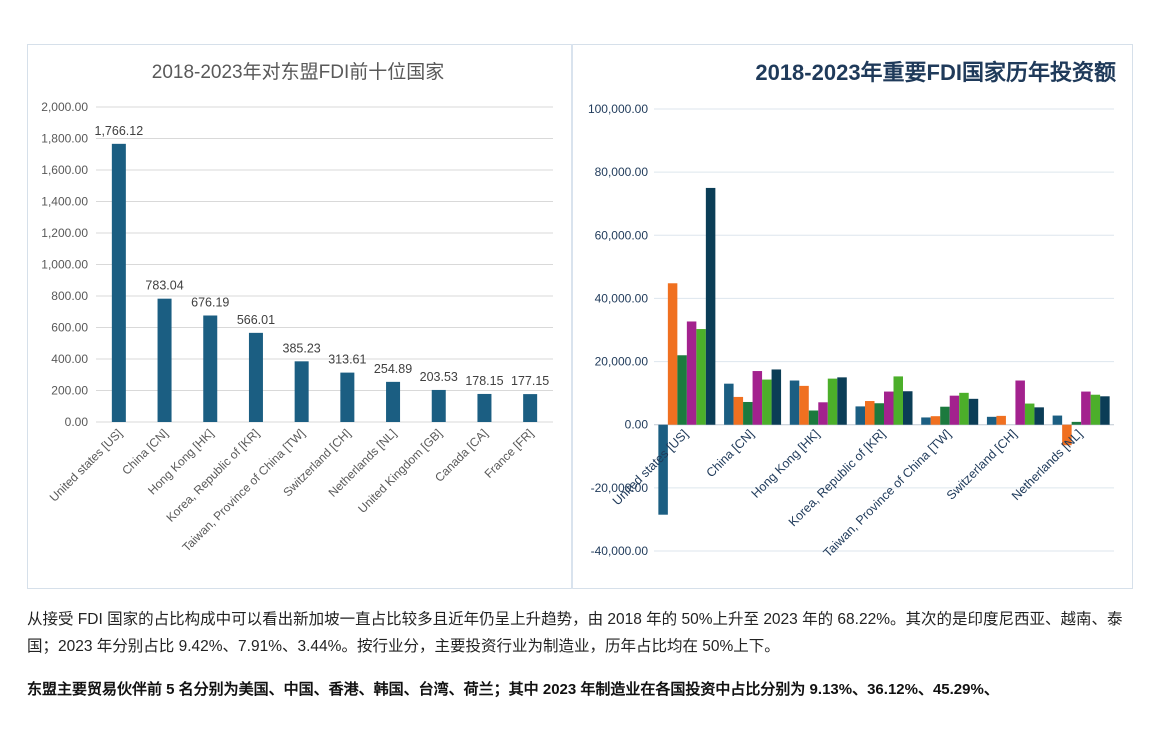 This screenshot has height=729, width=1163. Describe the element at coordinates (69, 391) in the screenshot. I see `y-tick-label: 200.00` at that location.